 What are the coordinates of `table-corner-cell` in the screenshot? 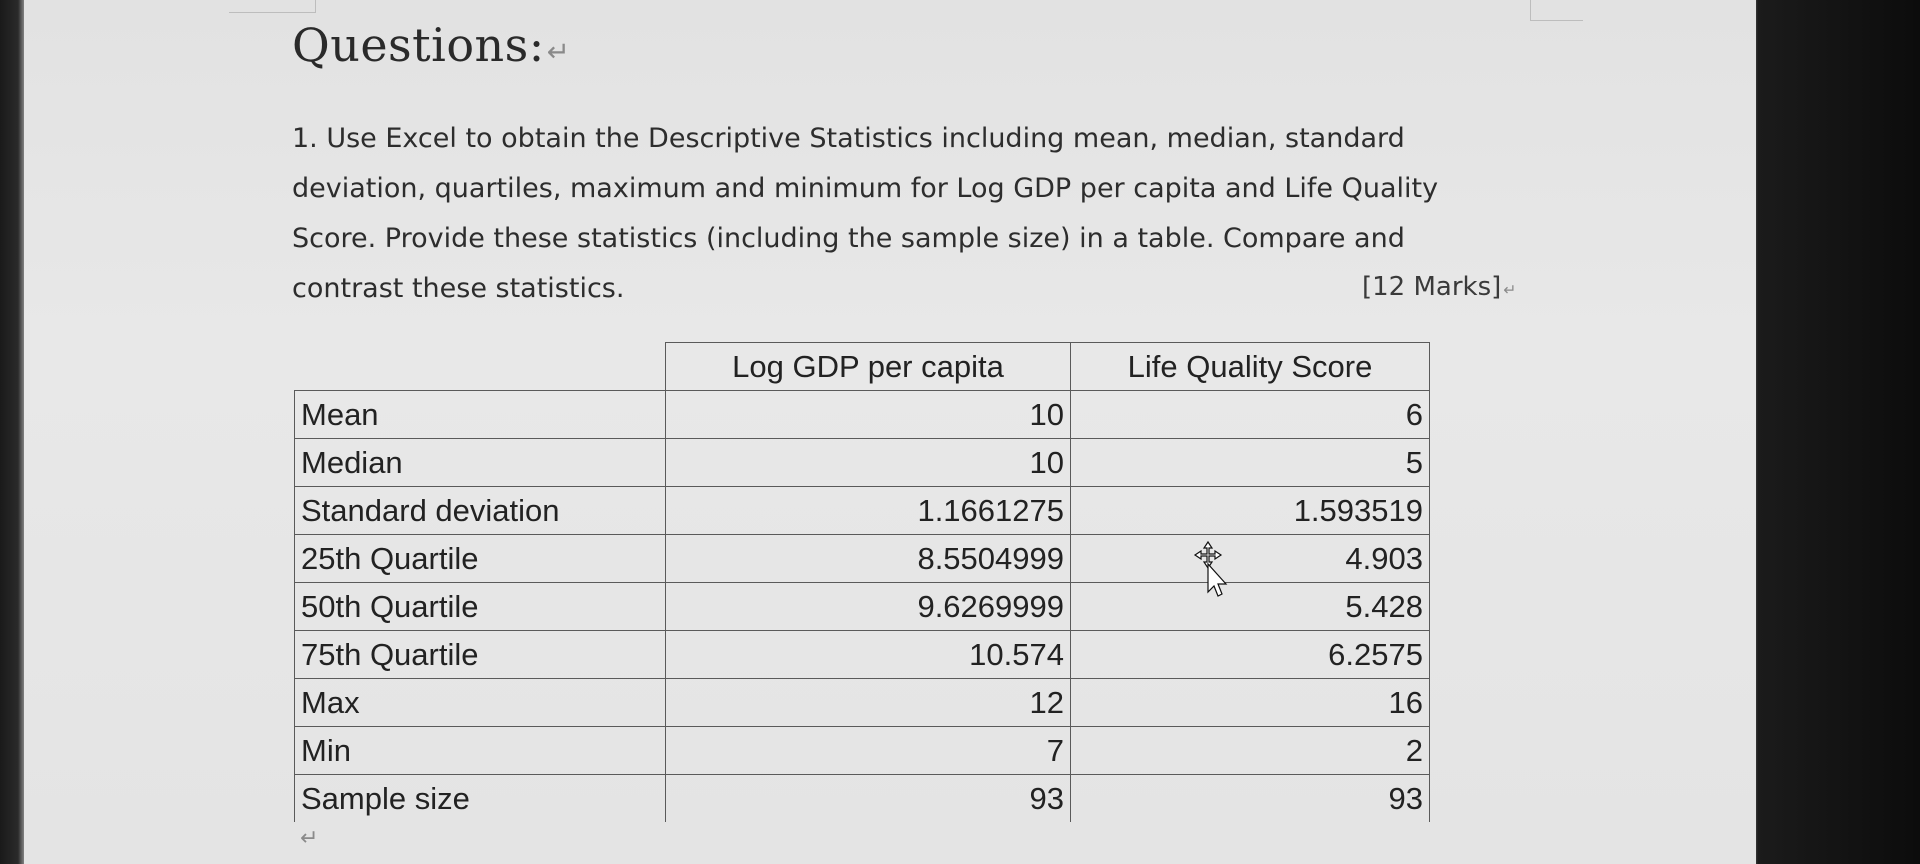 It's located at (480, 366).